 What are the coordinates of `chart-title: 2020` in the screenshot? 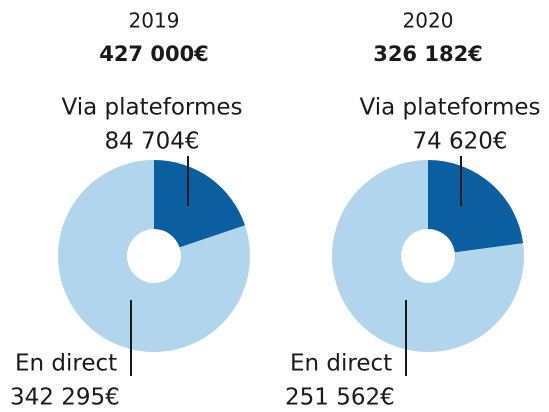 It's located at (428, 21).